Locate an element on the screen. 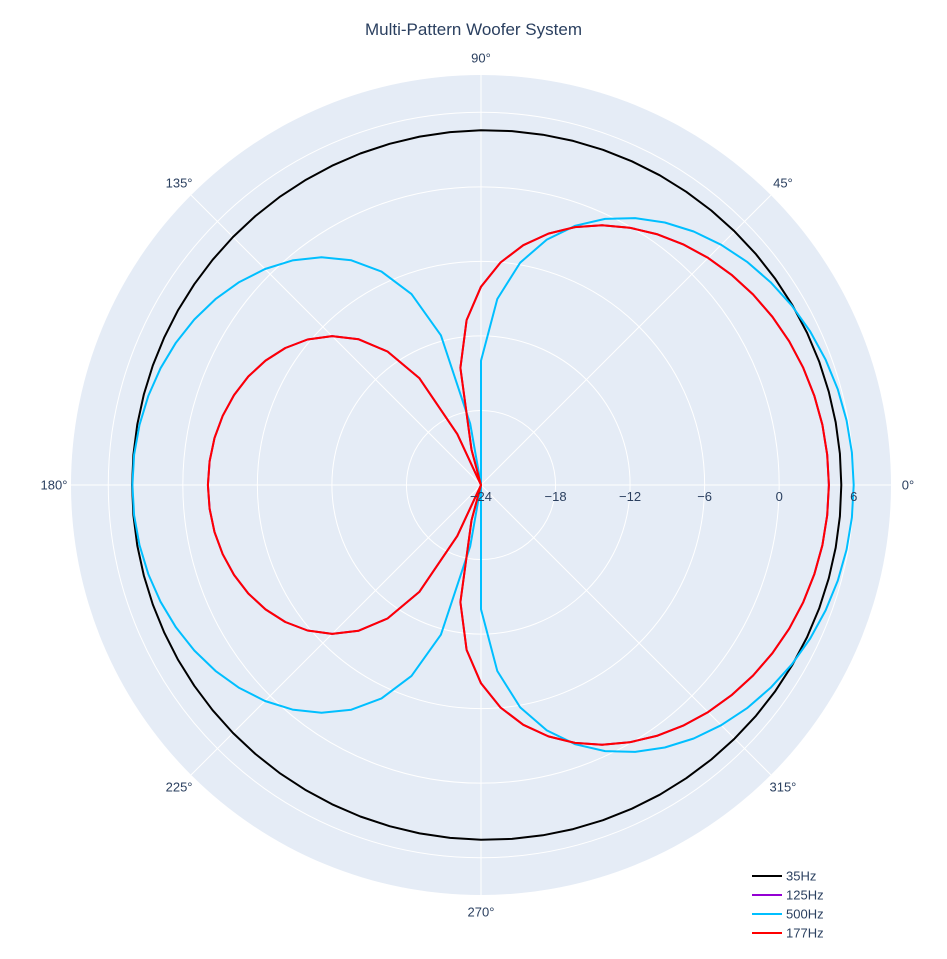  angular-tick-label: 315° is located at coordinates (782, 786).